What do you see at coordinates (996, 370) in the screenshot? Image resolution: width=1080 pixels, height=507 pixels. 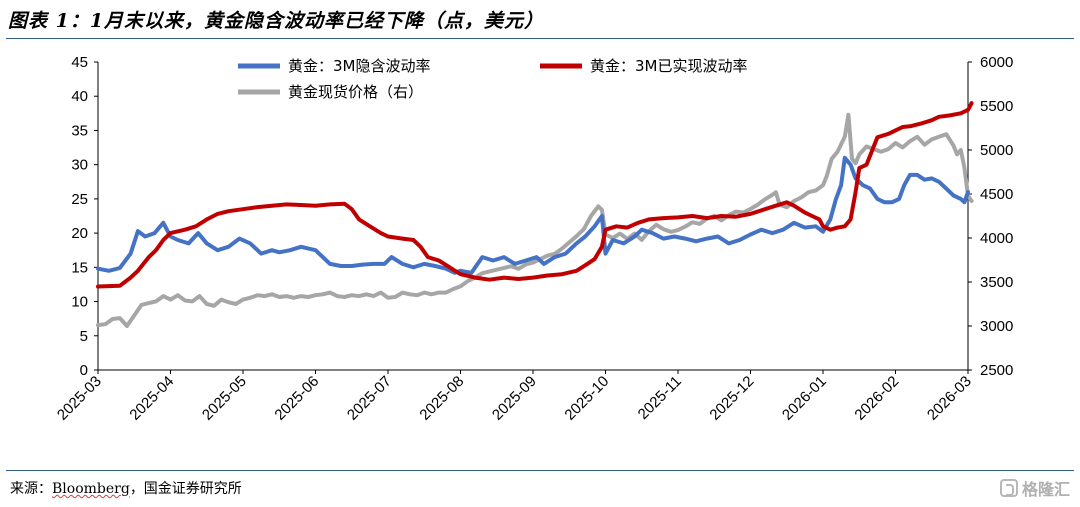 I see `right-tick-label: 2500` at bounding box center [996, 370].